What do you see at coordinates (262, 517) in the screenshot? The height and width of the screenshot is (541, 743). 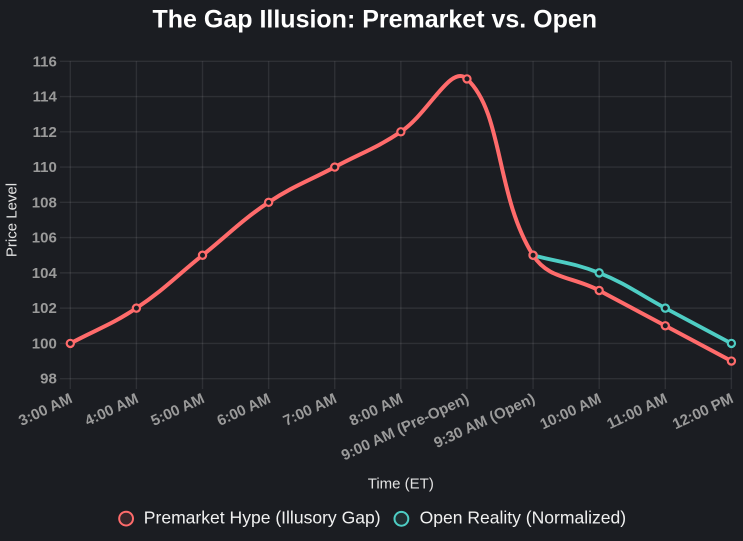 I see `svg-text: Premarket Hype (Illusory Gap)` at bounding box center [262, 517].